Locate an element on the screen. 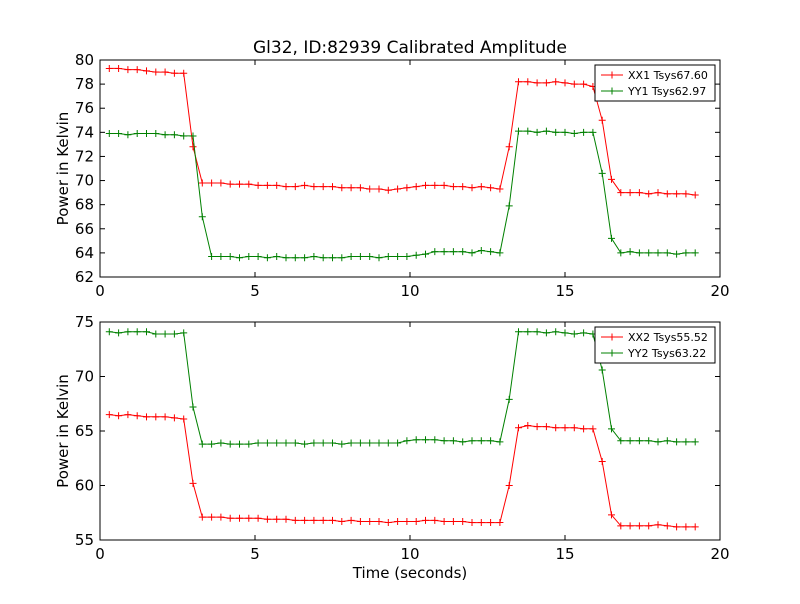 Image resolution: width=800 pixels, height=604 pixels. x-tick-label: 0 is located at coordinates (100, 291).